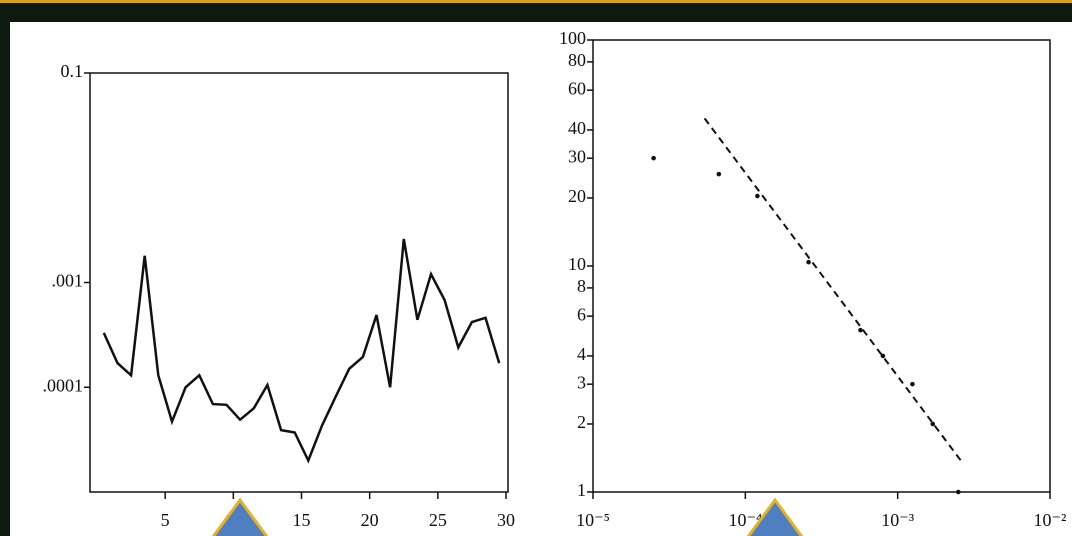  I want to click on y-tick-label: 4, so click(581, 354).